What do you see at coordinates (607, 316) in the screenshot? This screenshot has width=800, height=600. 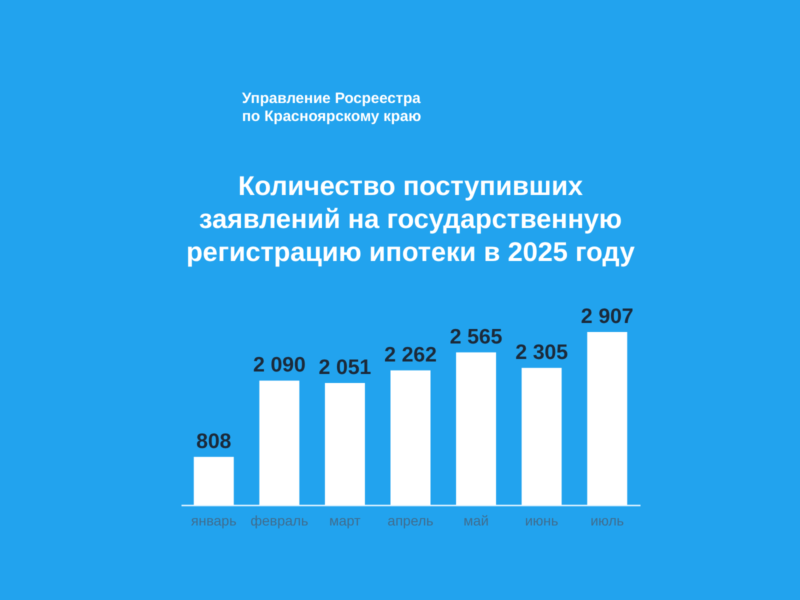 I see `data-label: 2 907` at bounding box center [607, 316].